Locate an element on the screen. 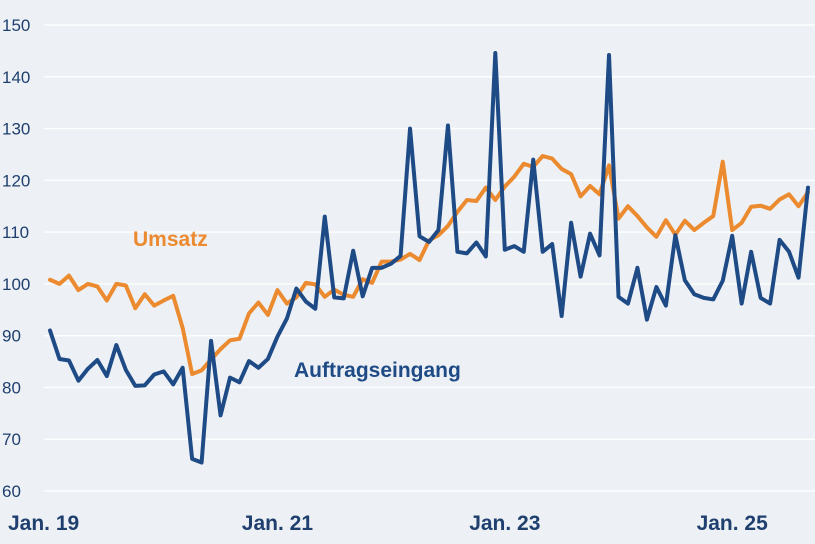 The width and height of the screenshot is (815, 544). x-axis-ticks: Jan. 19 Jan. 21 Jan. 23 Jan. 25 is located at coordinates (388, 523).